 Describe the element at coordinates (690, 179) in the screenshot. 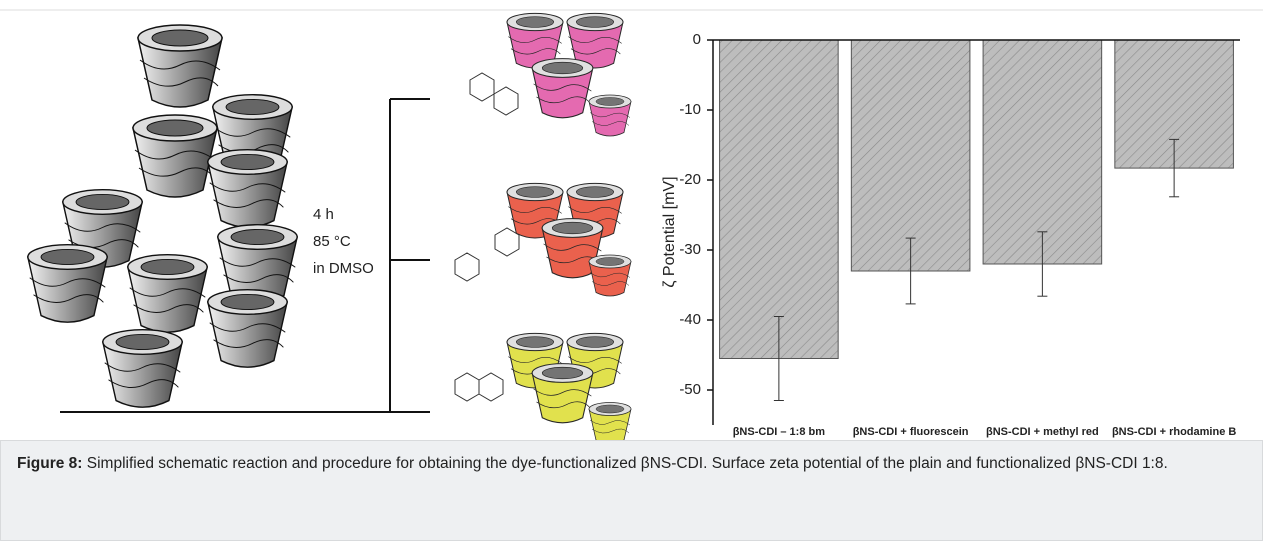

I see `y-tick-label: -20` at that location.